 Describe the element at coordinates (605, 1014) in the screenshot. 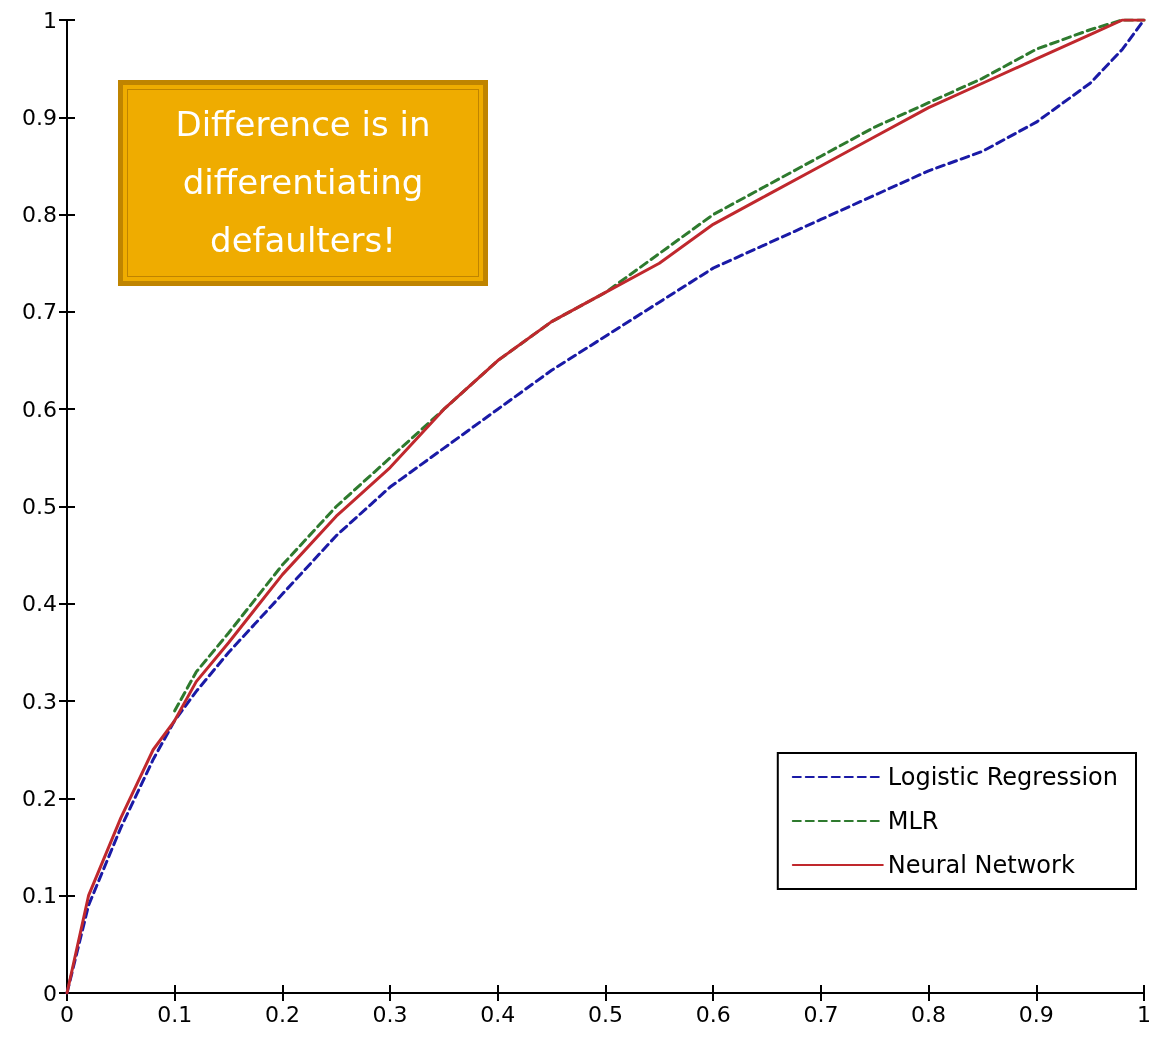

I see `x-tick-label: 0.5` at that location.